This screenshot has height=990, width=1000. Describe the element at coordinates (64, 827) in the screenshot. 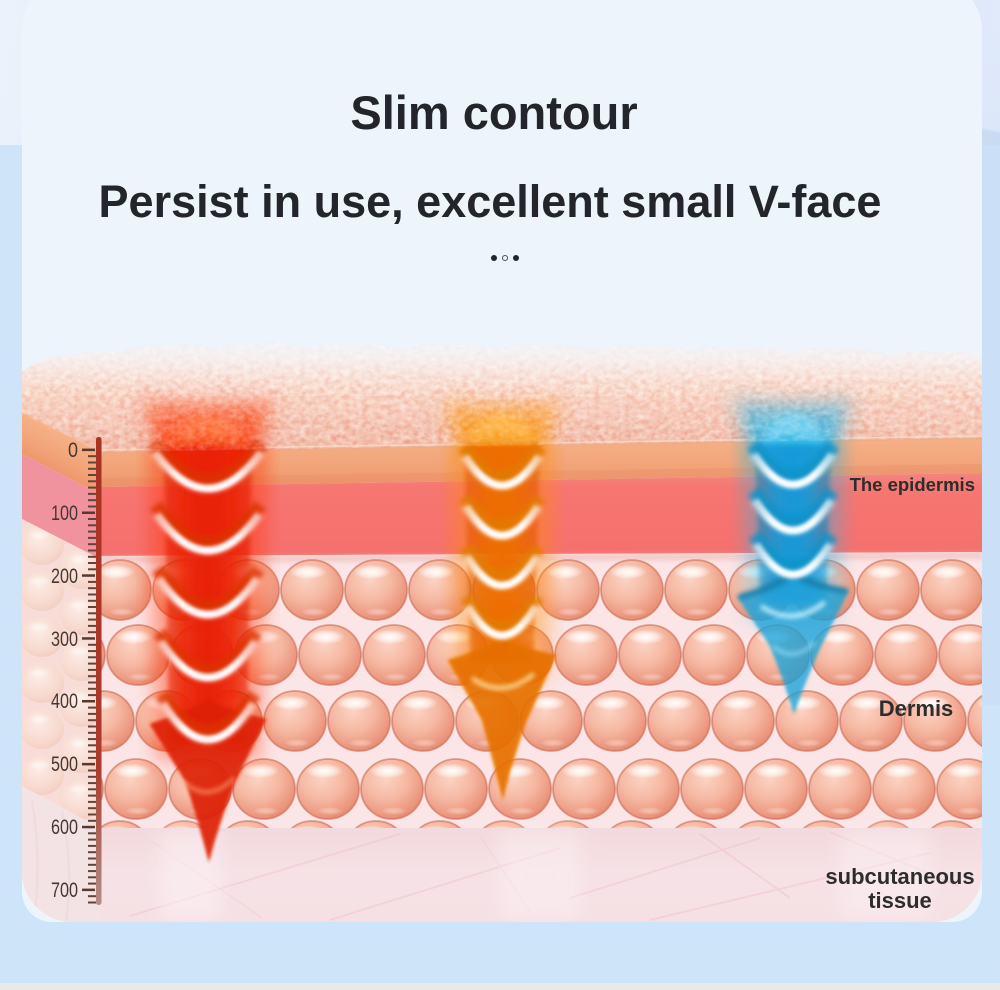

I see `svg-text: 600` at that location.